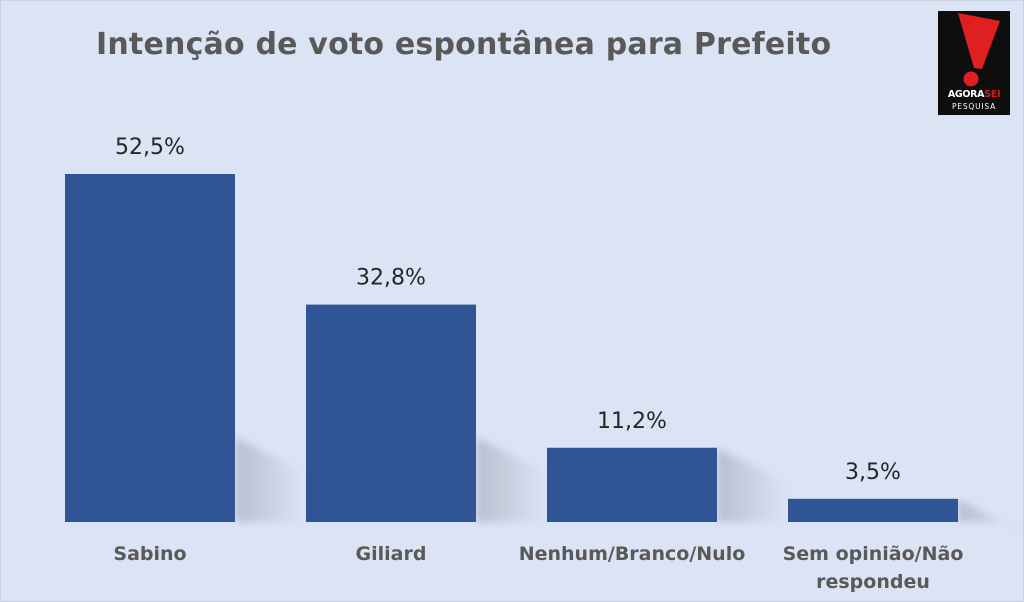 The height and width of the screenshot is (602, 1024). Describe the element at coordinates (391, 278) in the screenshot. I see `data-label-1: 32,8%` at that location.